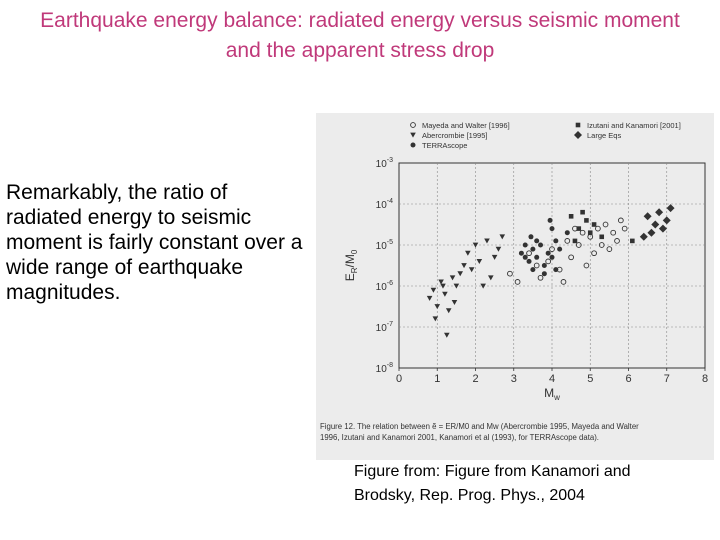  I want to click on legend-entry: Mayeda and Walter [1996], so click(460, 125).